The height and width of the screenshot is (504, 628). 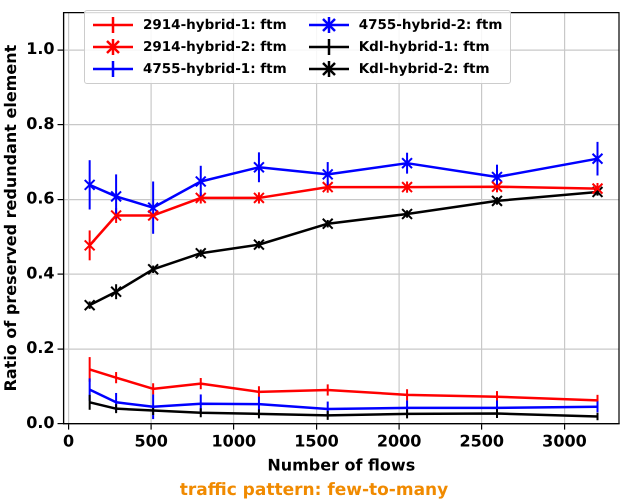 I want to click on x-tick-label: 0, so click(x=68, y=440).